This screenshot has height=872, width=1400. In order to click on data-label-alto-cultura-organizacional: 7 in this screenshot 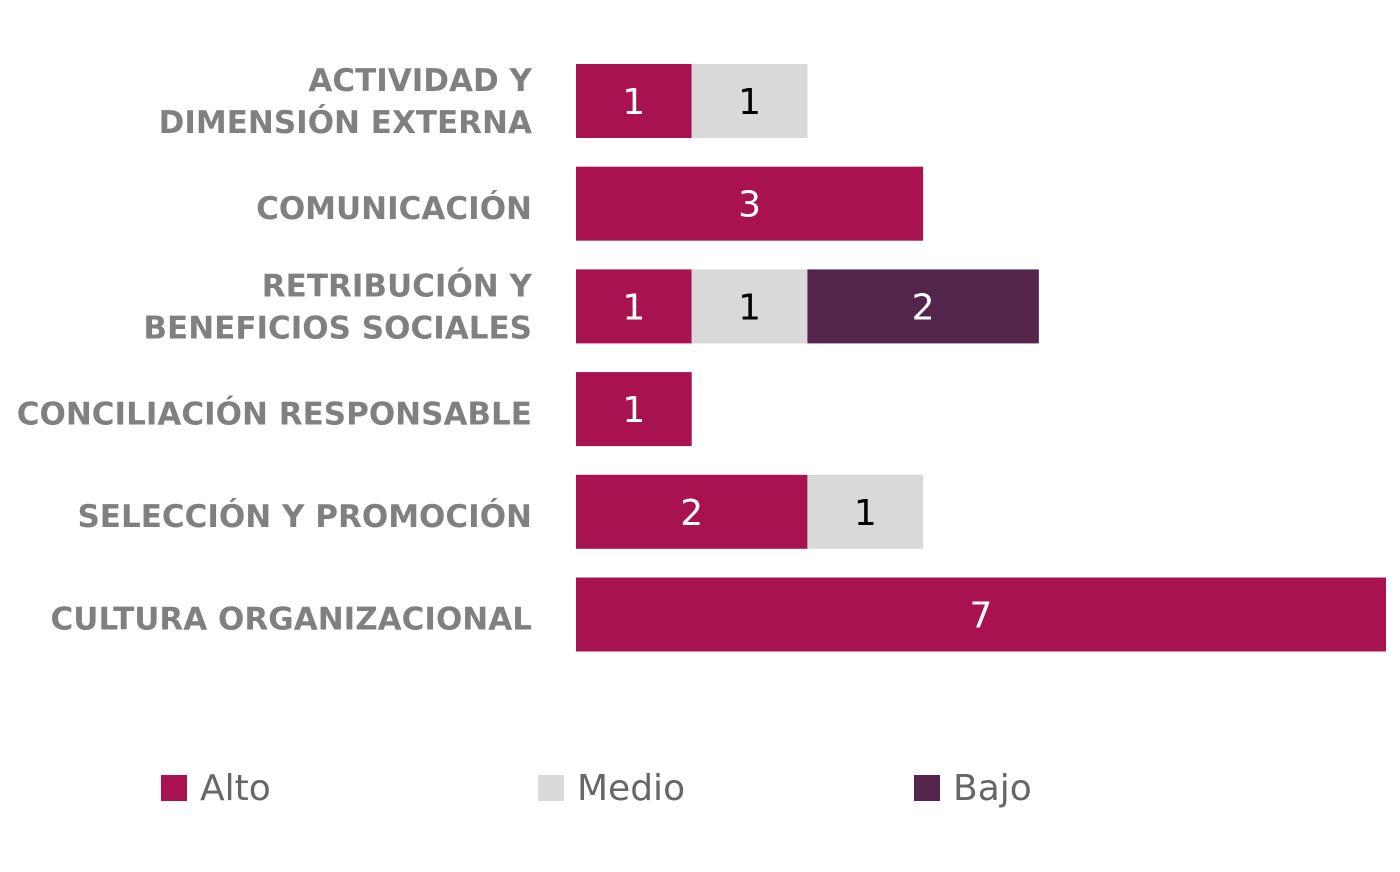, I will do `click(981, 616)`.